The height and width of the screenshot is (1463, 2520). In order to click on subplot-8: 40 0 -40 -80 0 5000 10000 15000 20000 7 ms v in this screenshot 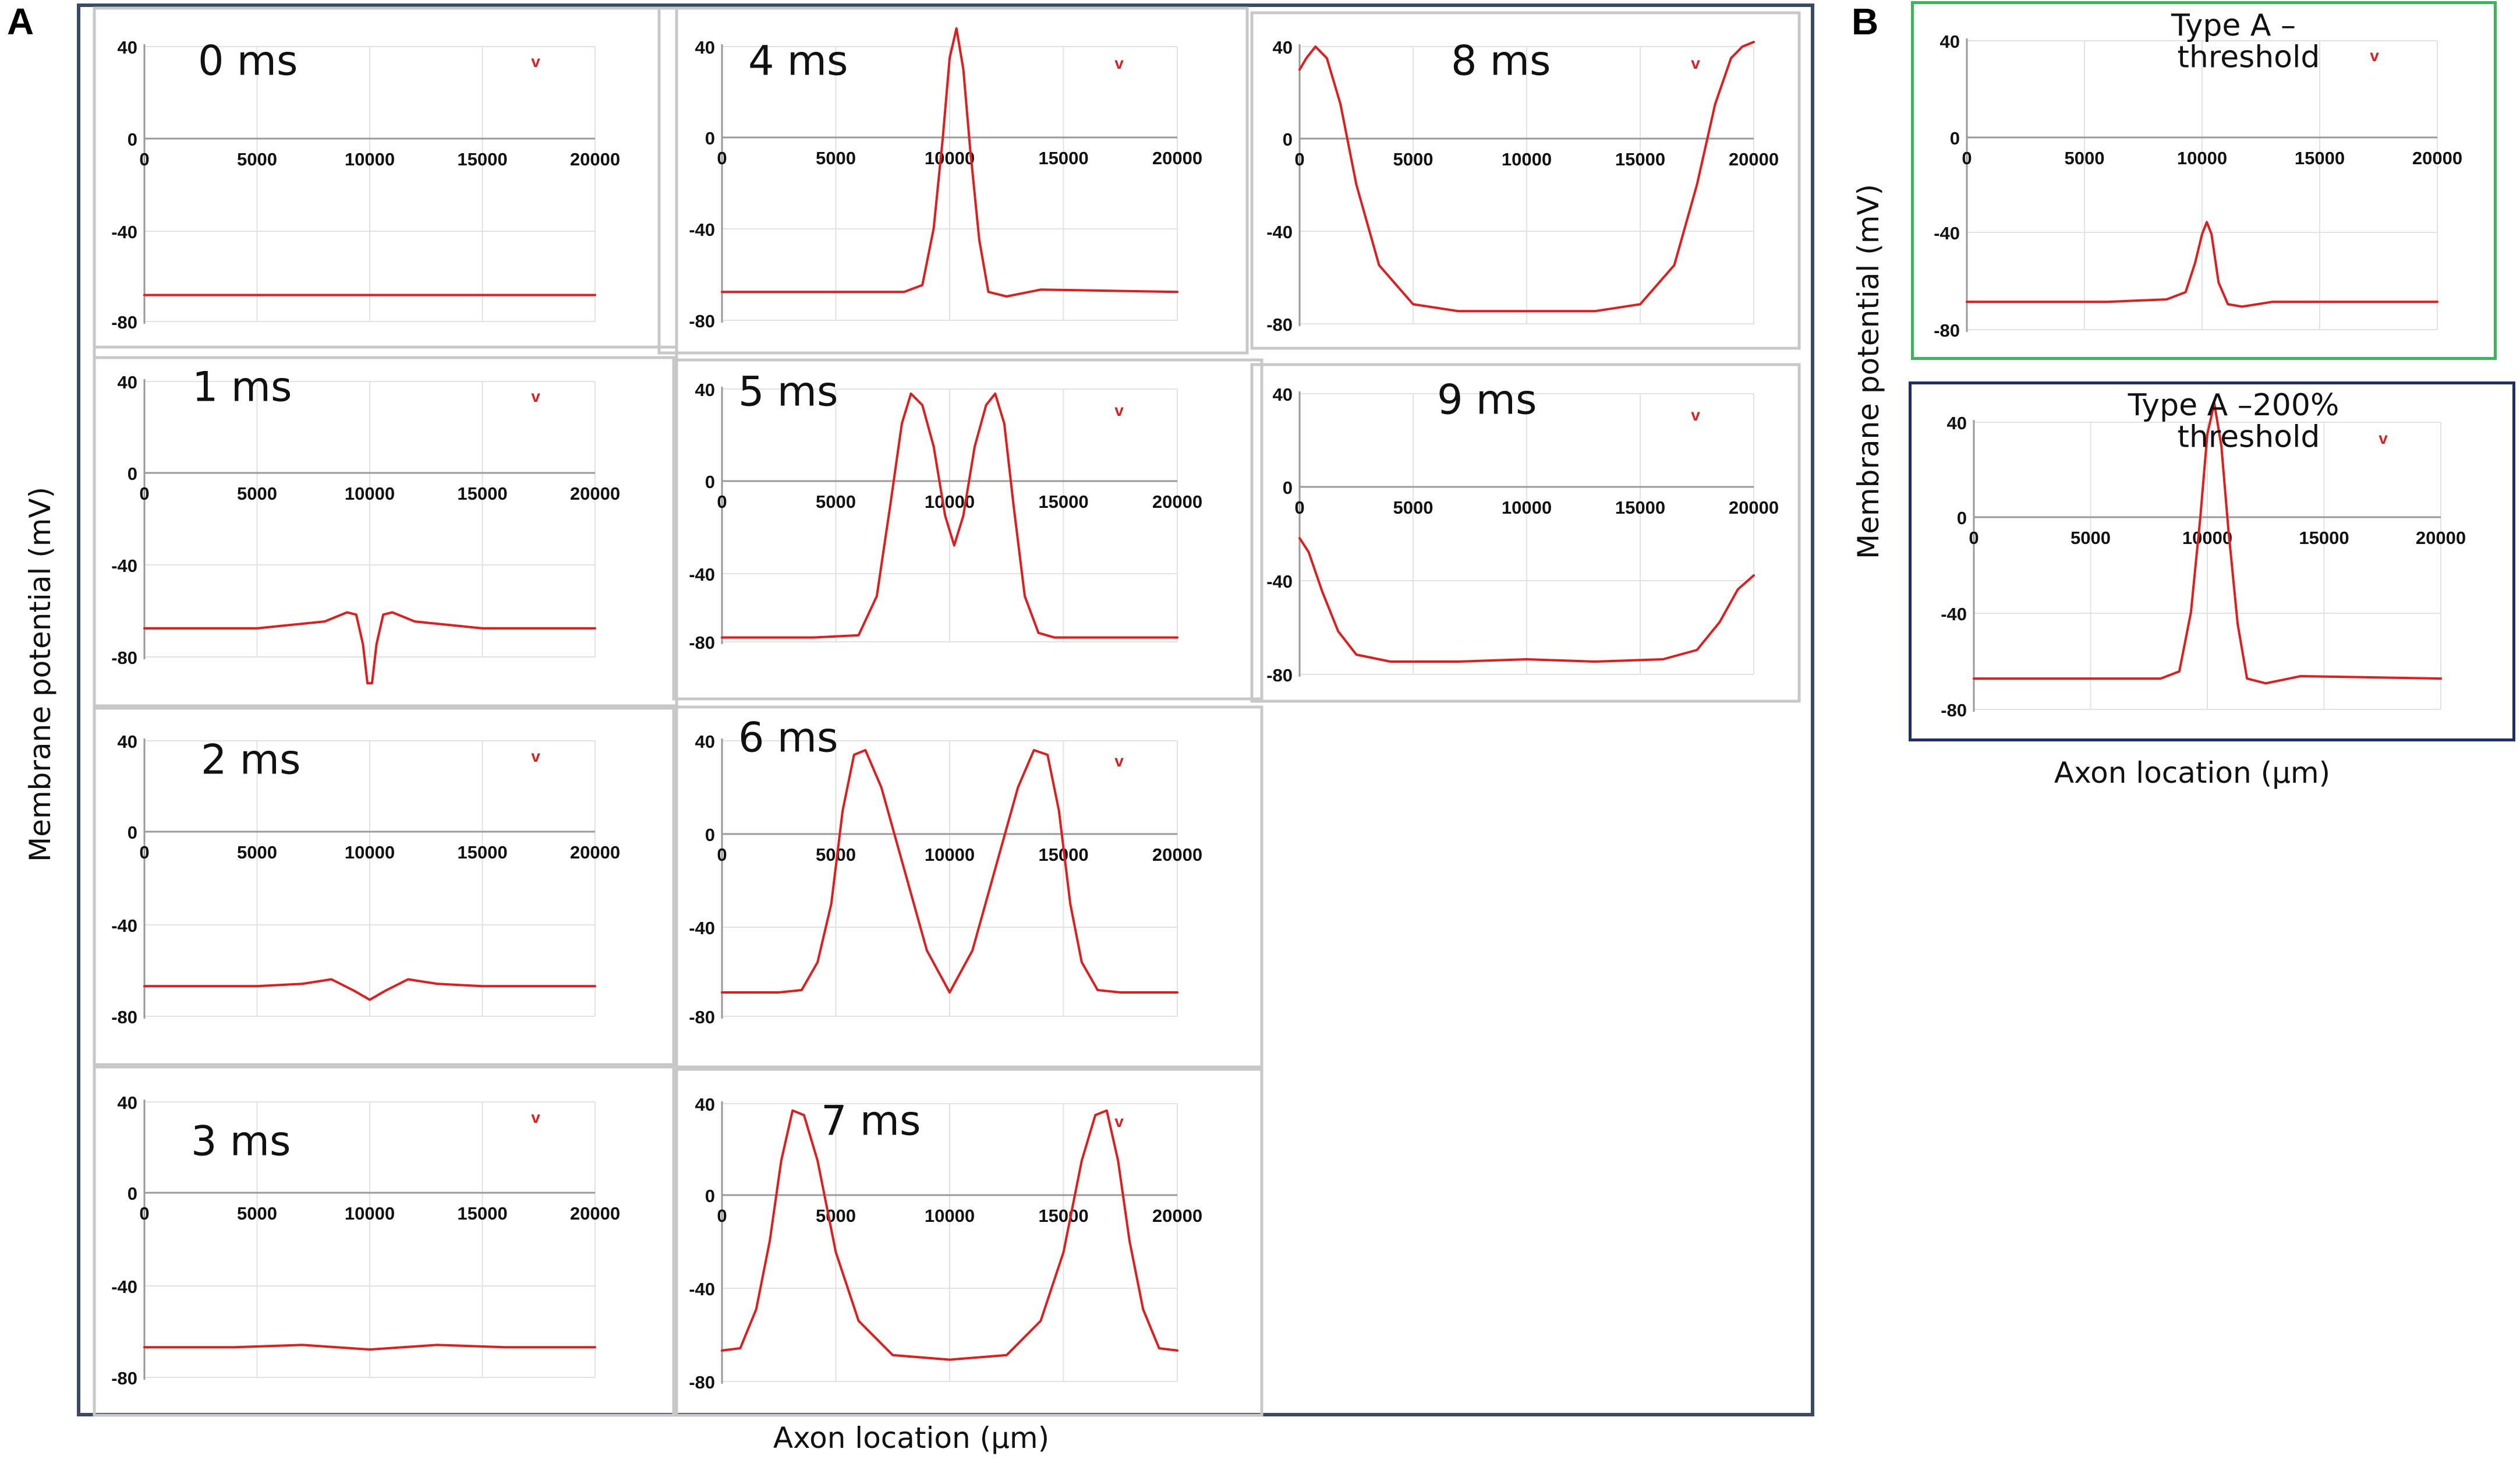, I will do `click(967, 1241)`.